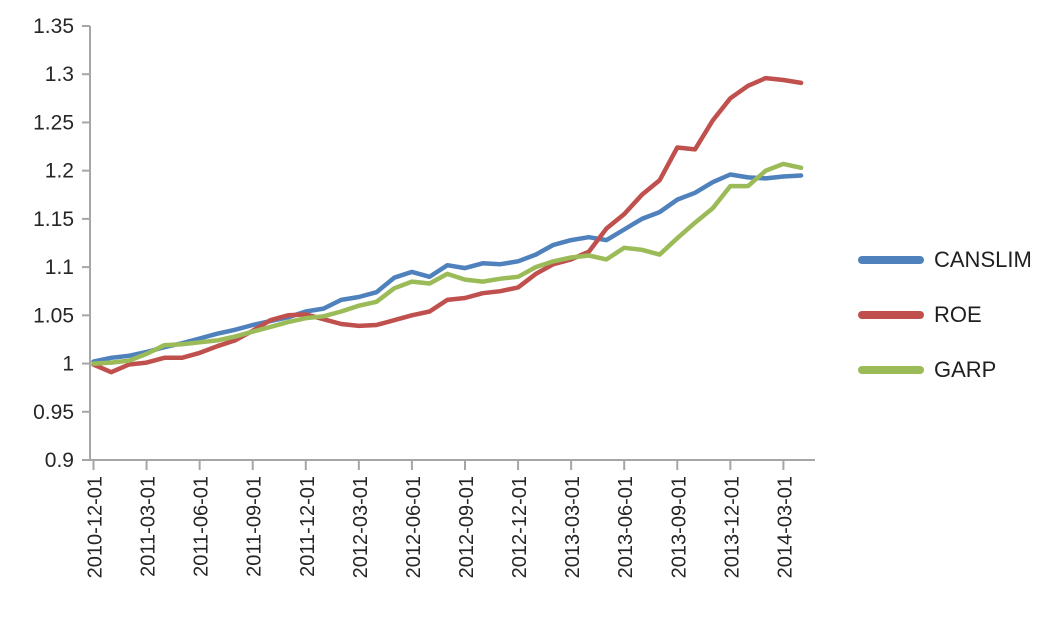  What do you see at coordinates (59, 74) in the screenshot?
I see `y-tick-label: 1.3` at bounding box center [59, 74].